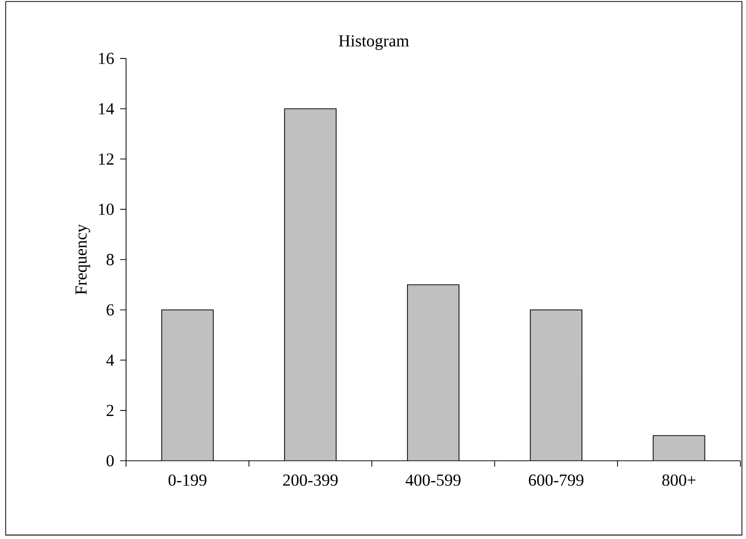 The height and width of the screenshot is (539, 746). I want to click on y-tick-label: 12, so click(106, 159).